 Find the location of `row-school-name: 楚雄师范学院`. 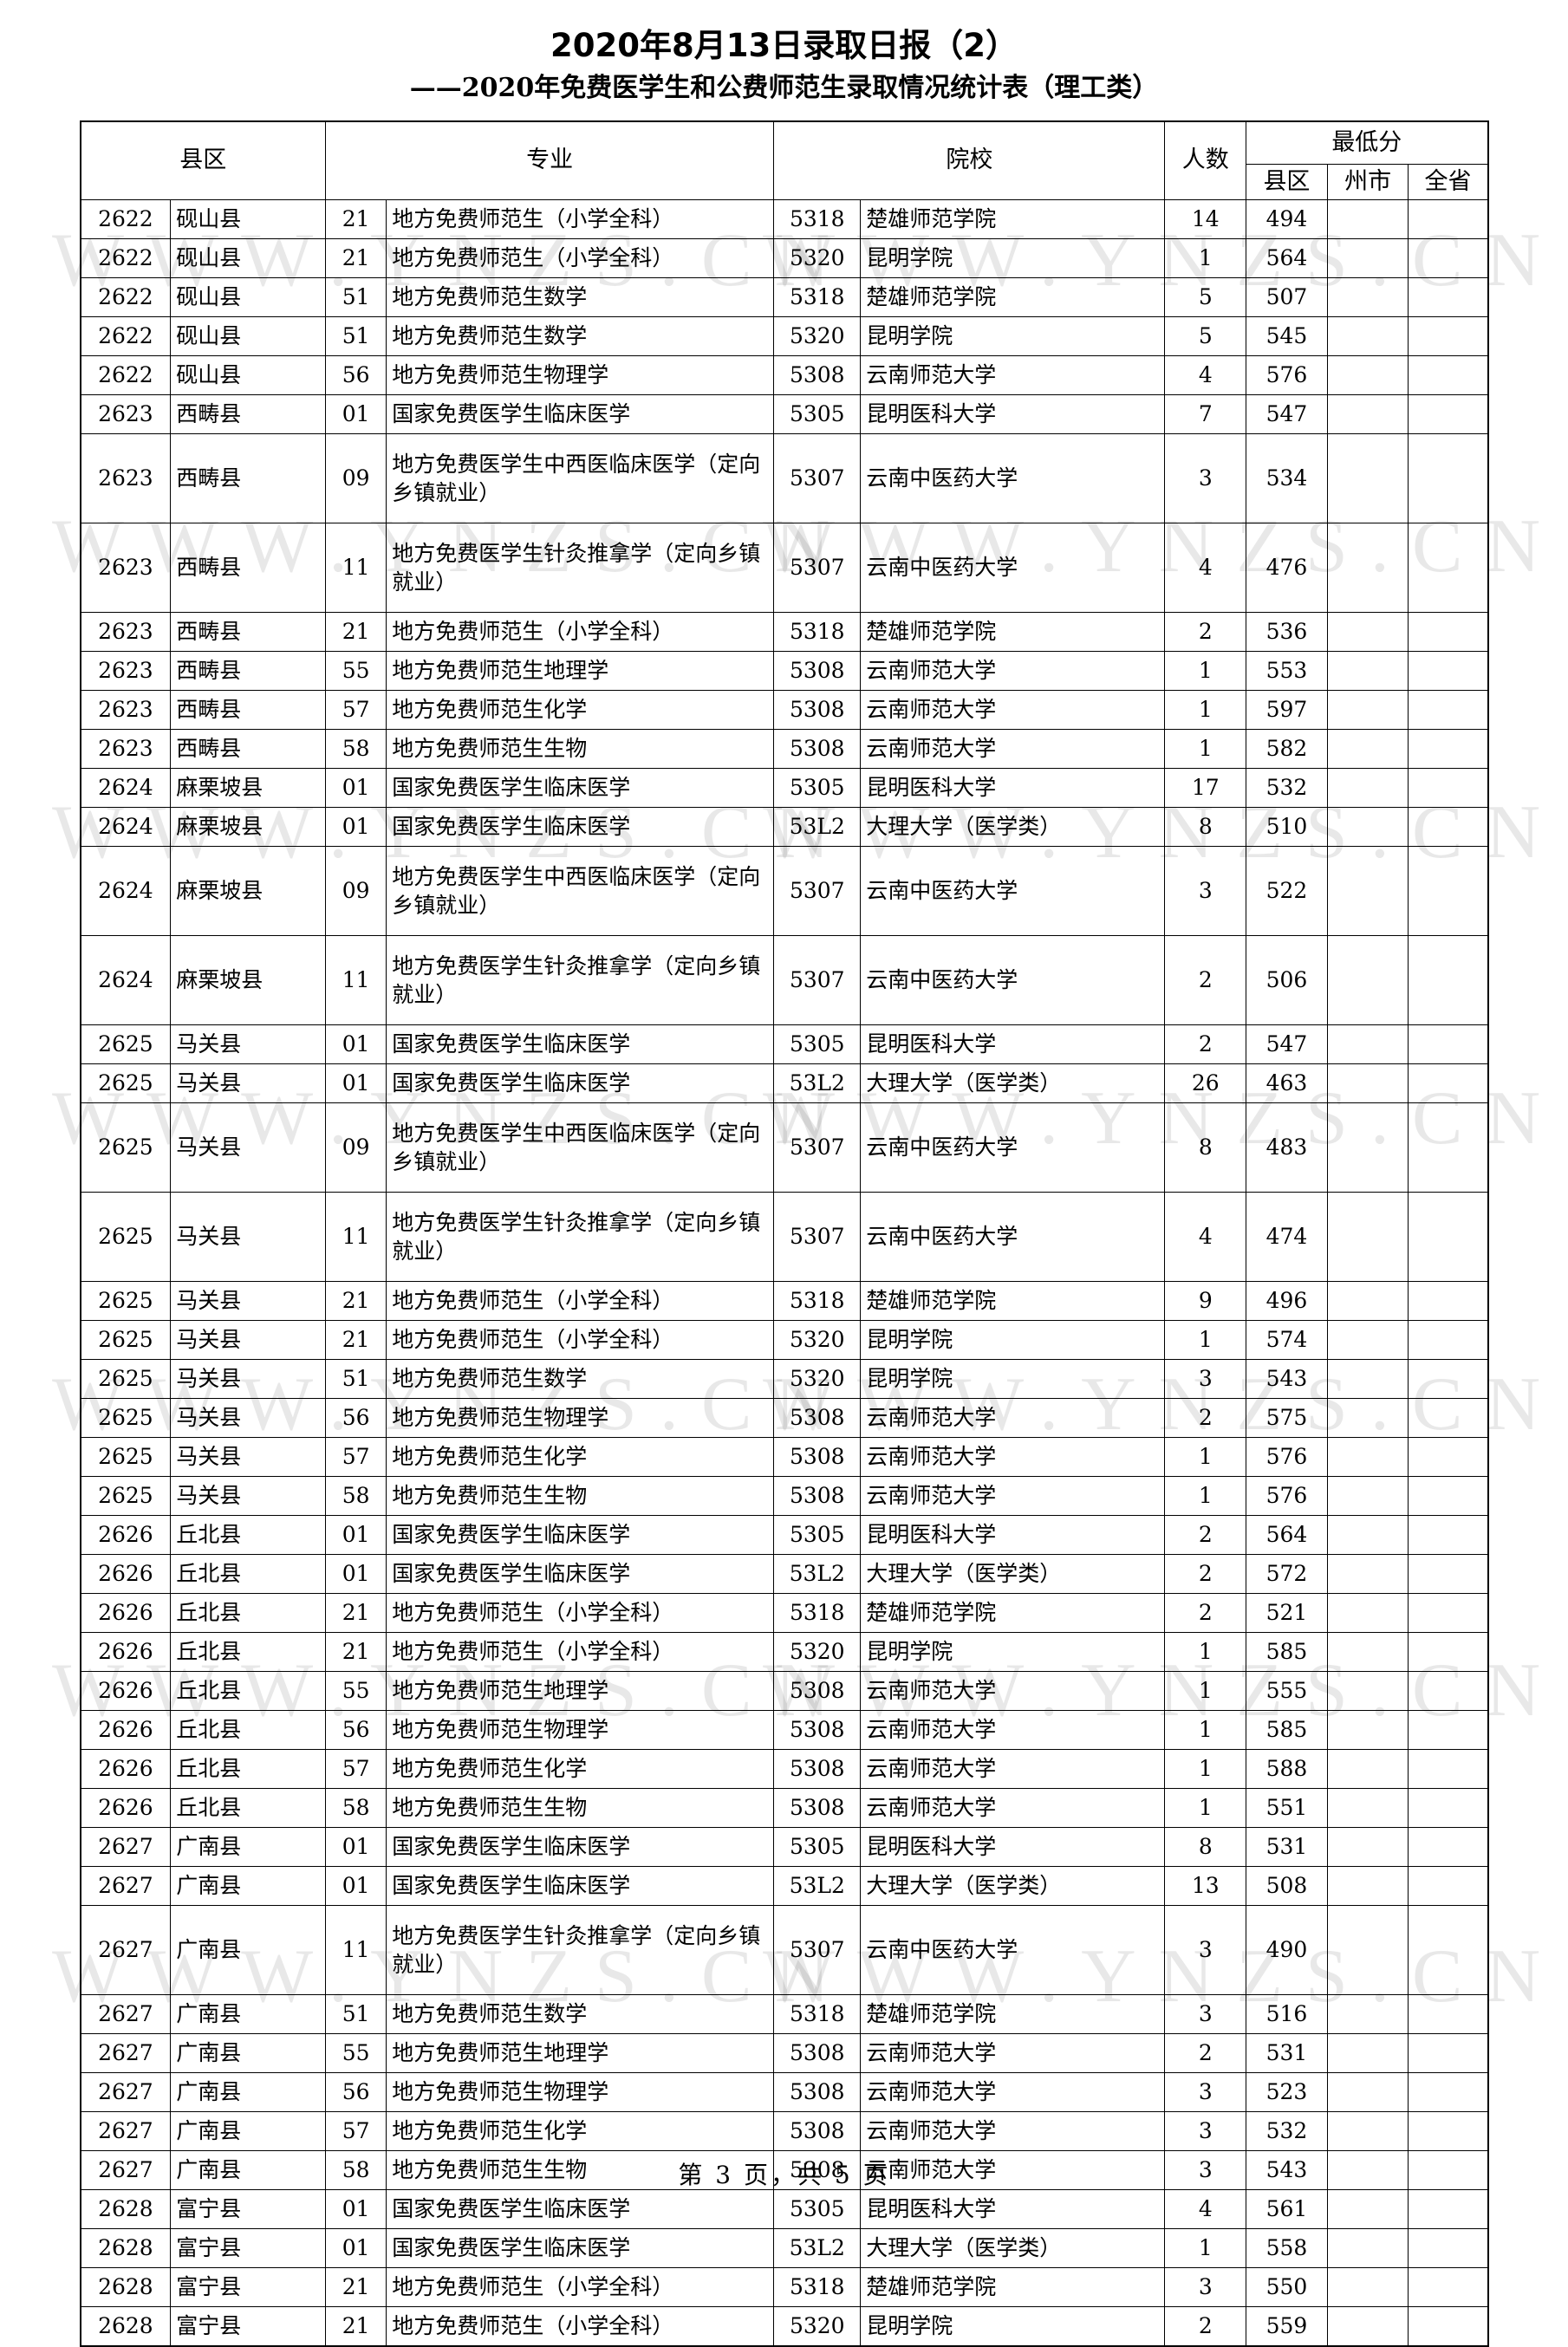

row-school-name: 楚雄师范学院 is located at coordinates (1013, 1301).